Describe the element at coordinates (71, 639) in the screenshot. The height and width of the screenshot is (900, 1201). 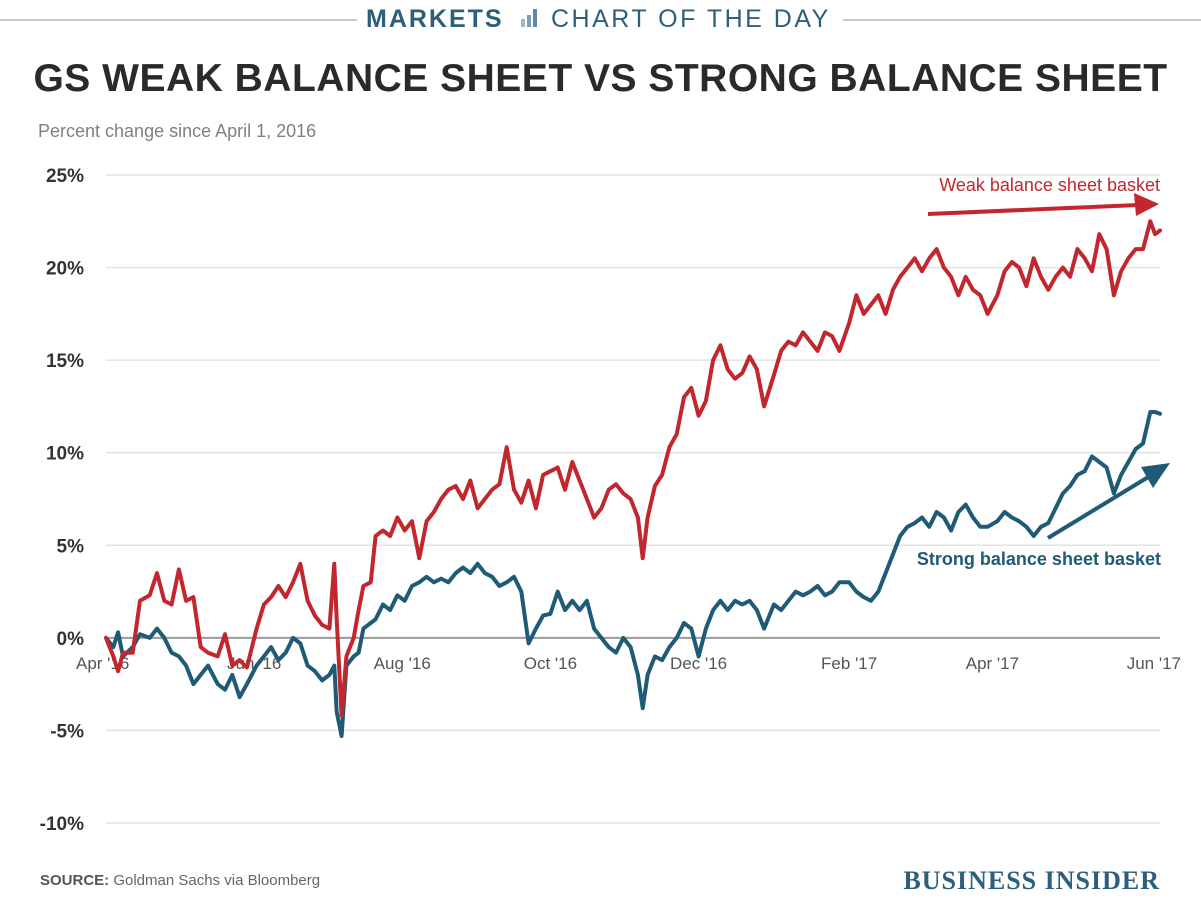
I see `y-tick-label: 0%` at that location.